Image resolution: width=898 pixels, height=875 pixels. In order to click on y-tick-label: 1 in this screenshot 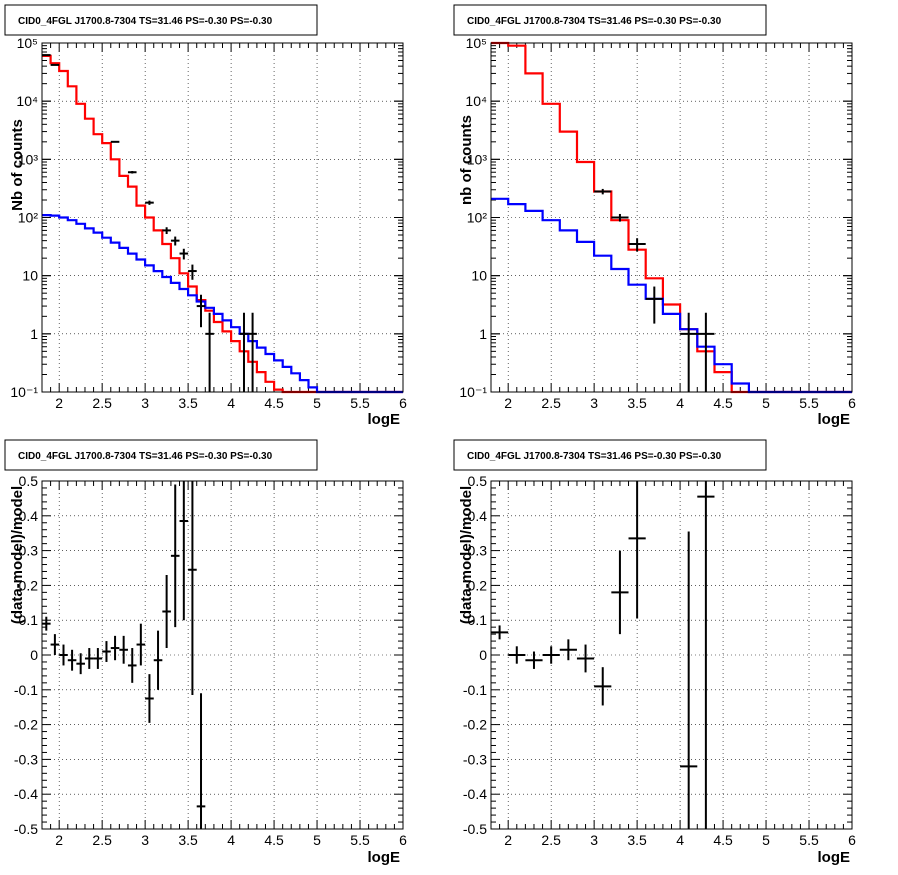, I will do `click(34, 334)`.